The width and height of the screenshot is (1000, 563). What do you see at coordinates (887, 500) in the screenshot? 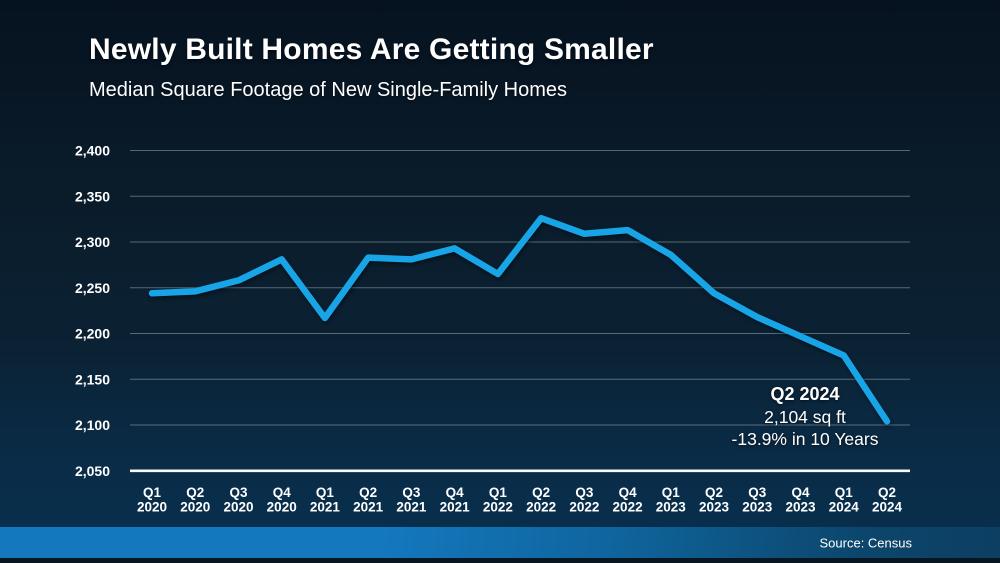
I see `x-tick-label: Q2 2024` at bounding box center [887, 500].